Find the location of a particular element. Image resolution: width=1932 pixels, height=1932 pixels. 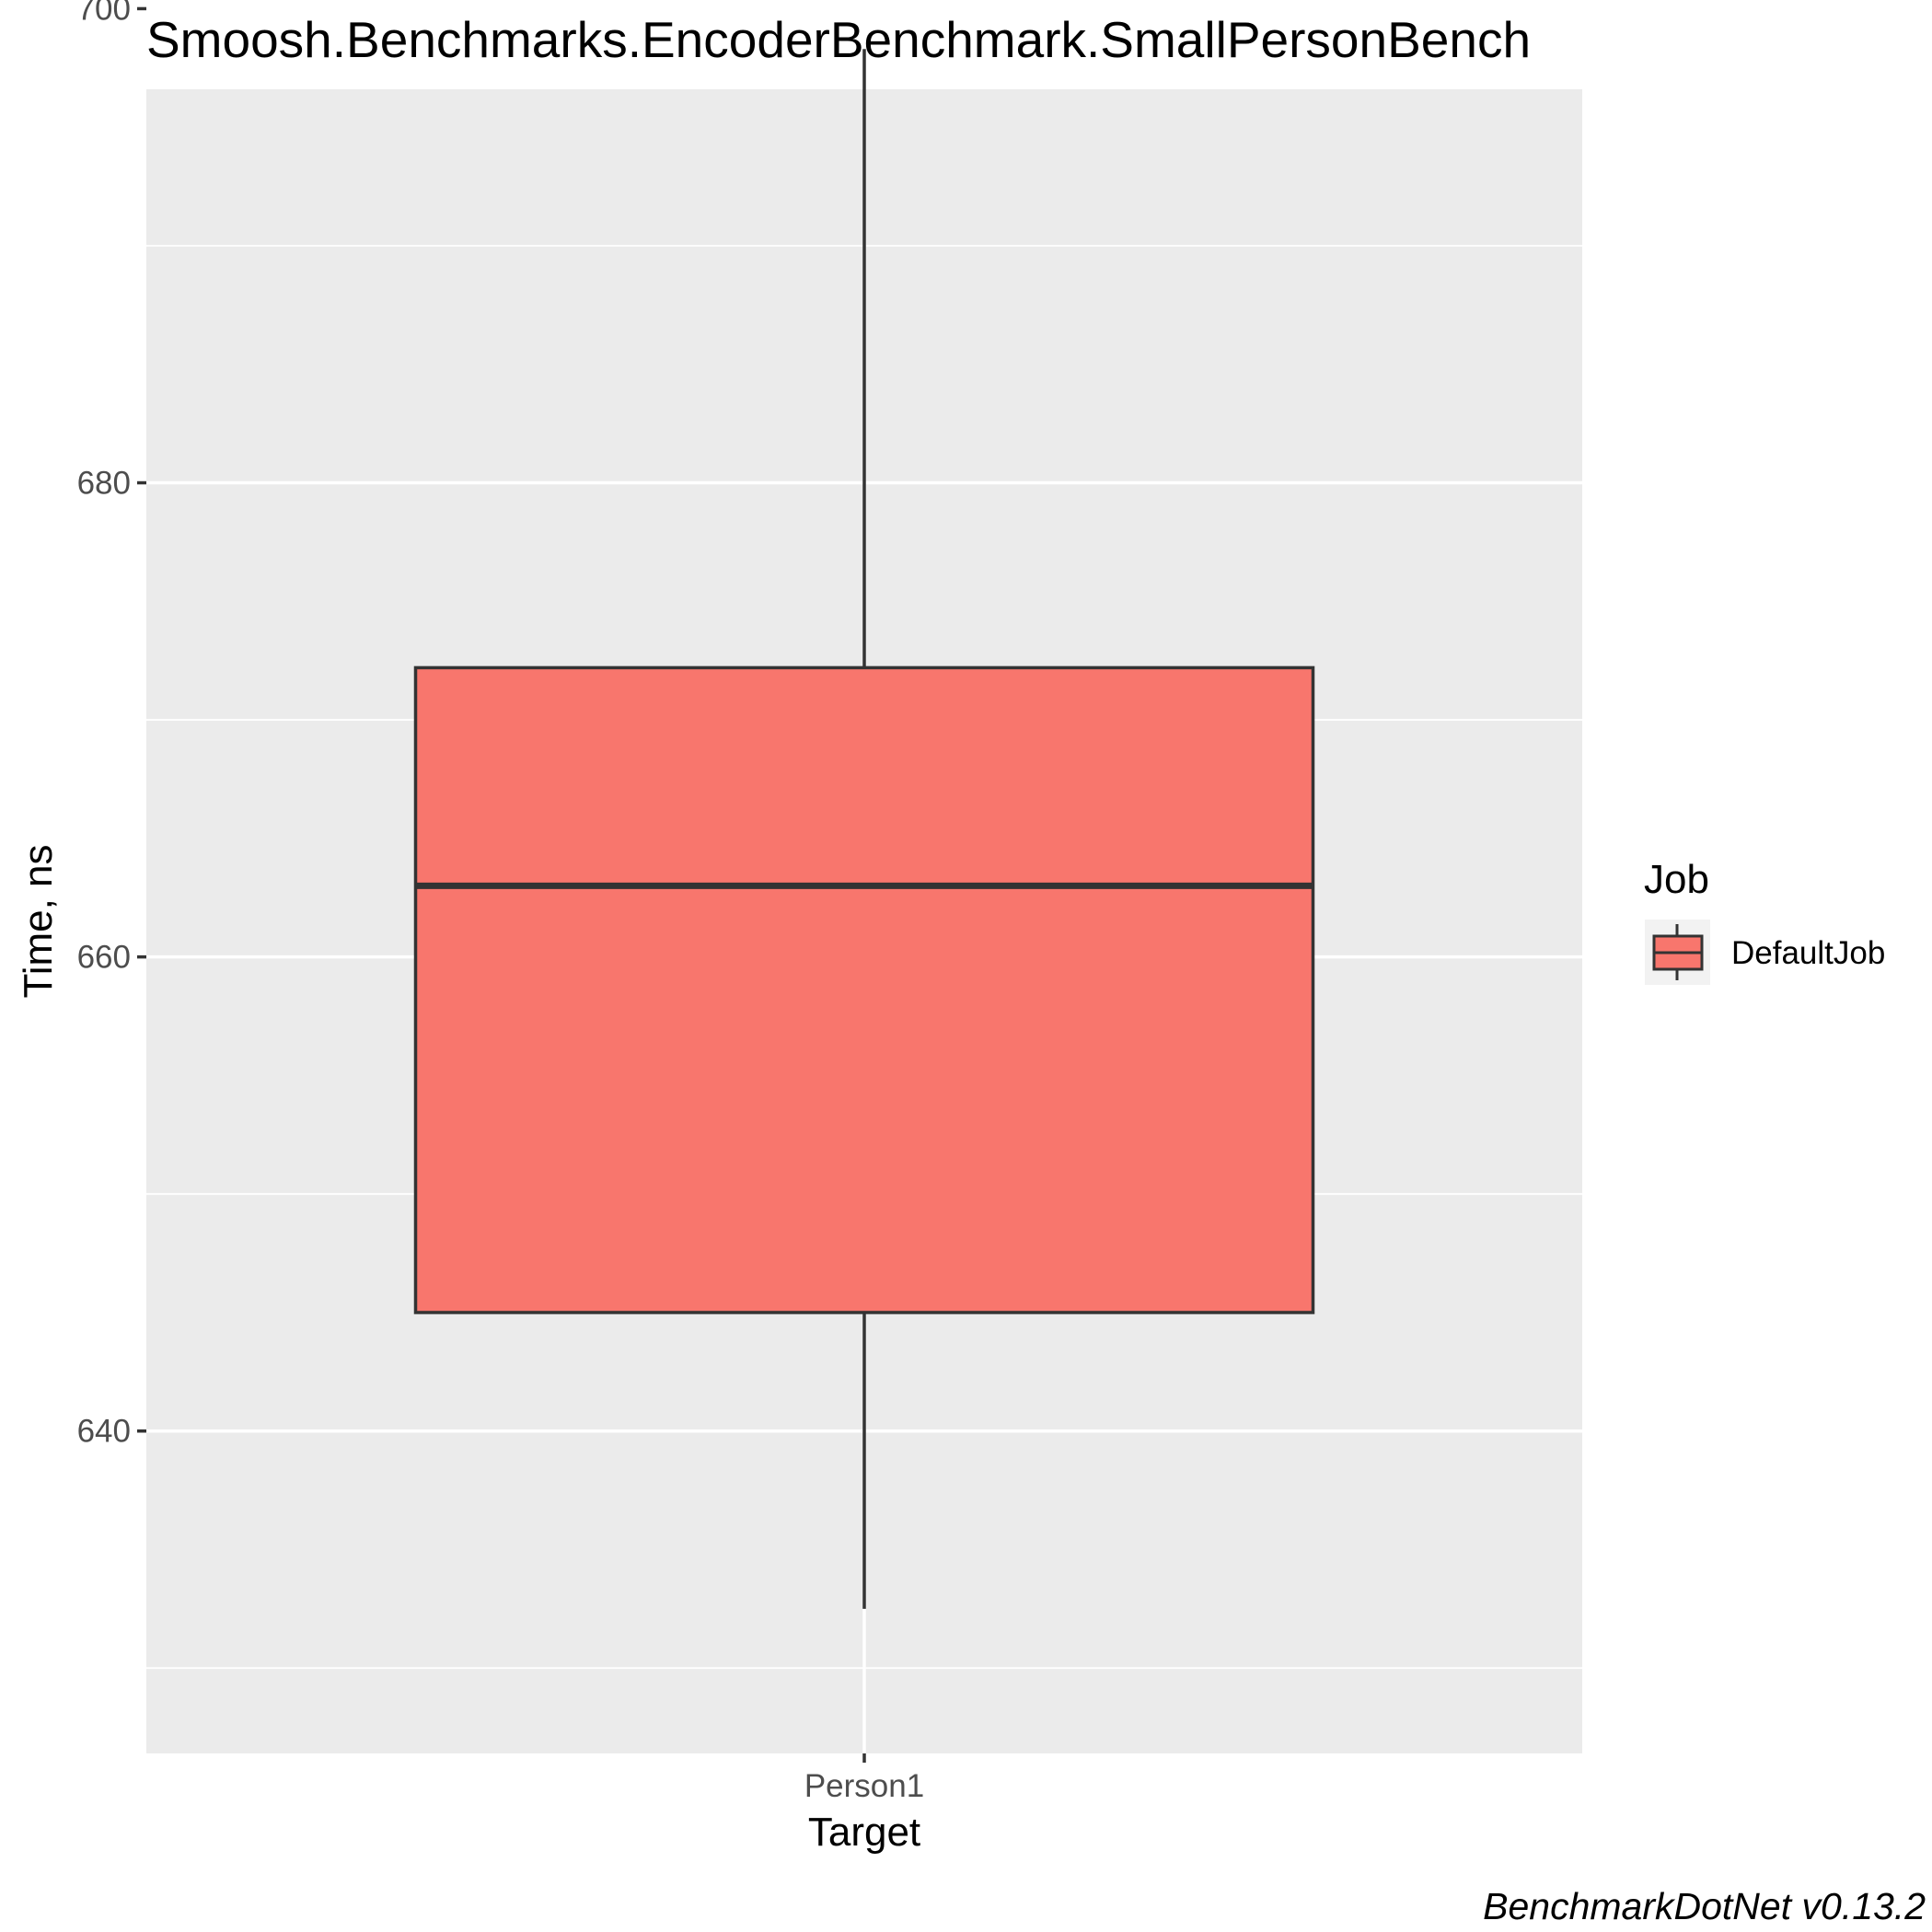

x-axis: Person1 is located at coordinates (864, 1779).